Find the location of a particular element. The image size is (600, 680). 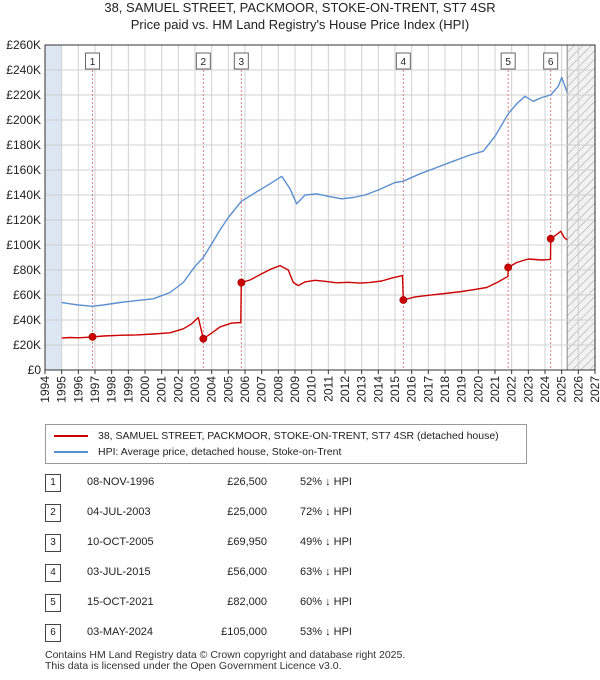

sale-marker-label: 2 is located at coordinates (204, 62).